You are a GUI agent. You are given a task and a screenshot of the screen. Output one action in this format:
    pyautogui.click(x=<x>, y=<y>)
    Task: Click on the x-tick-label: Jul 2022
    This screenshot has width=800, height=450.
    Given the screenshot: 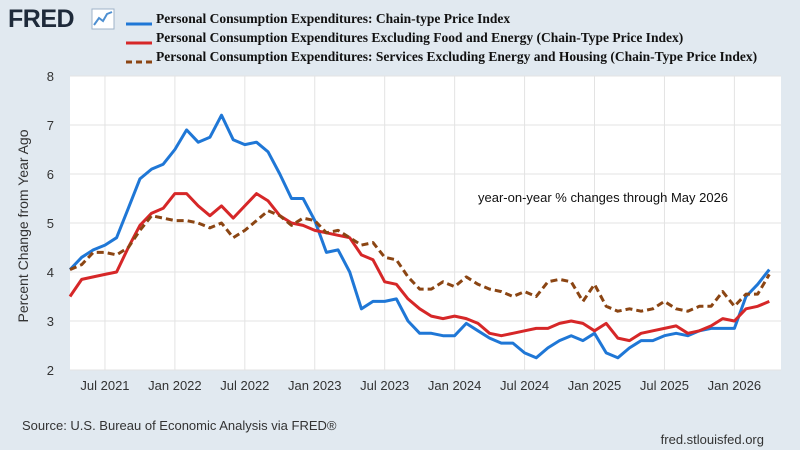 What is the action you would take?
    pyautogui.click(x=244, y=385)
    